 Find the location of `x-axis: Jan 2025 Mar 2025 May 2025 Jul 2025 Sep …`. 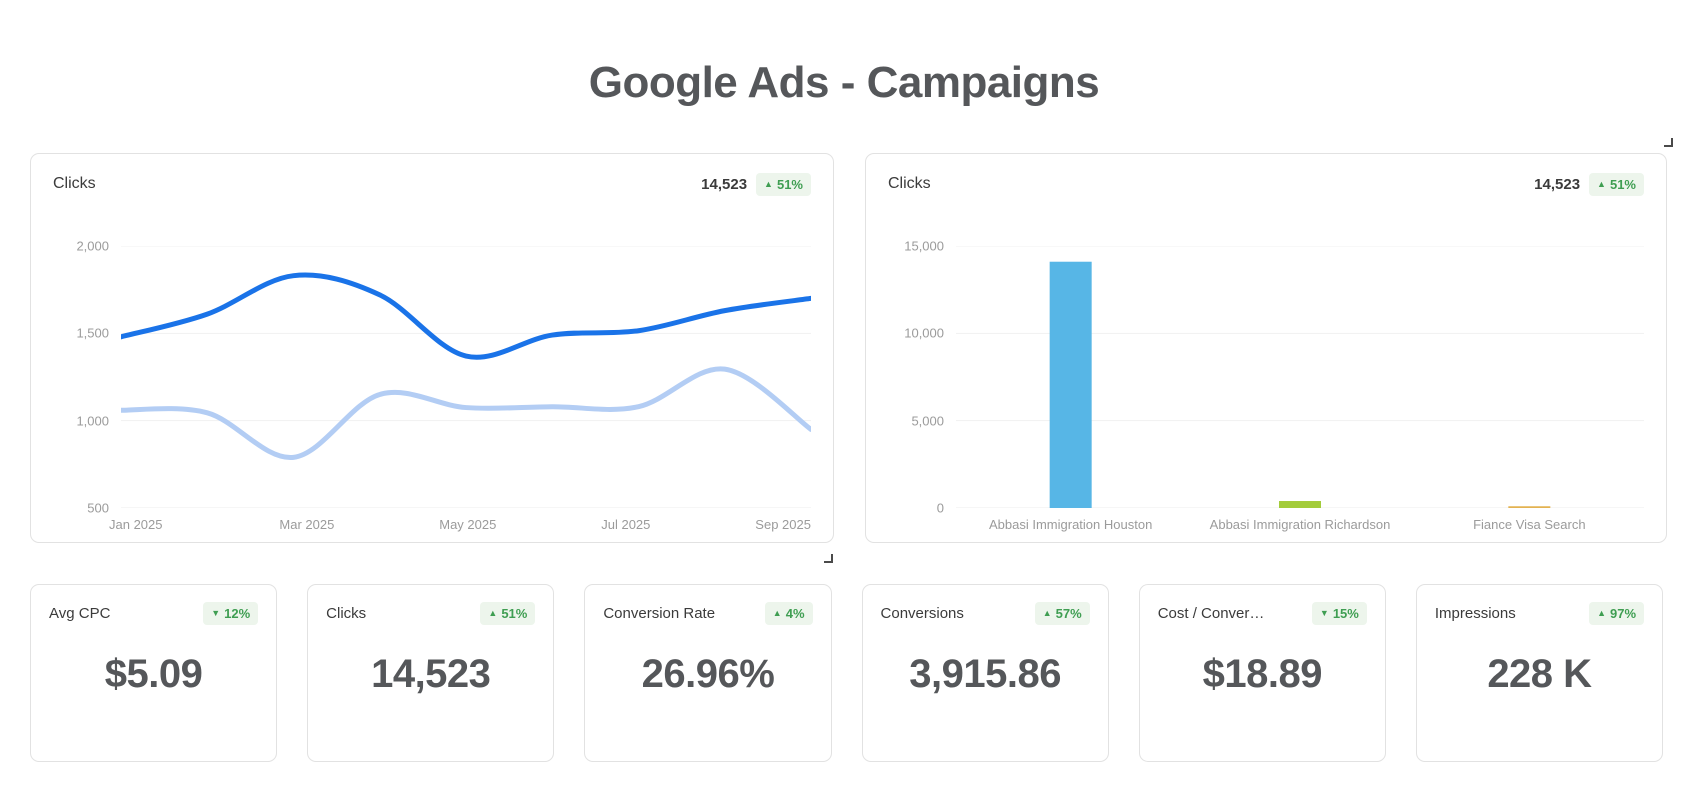

x-axis: Jan 2025 Mar 2025 May 2025 Jul 2025 Sep … is located at coordinates (460, 524).